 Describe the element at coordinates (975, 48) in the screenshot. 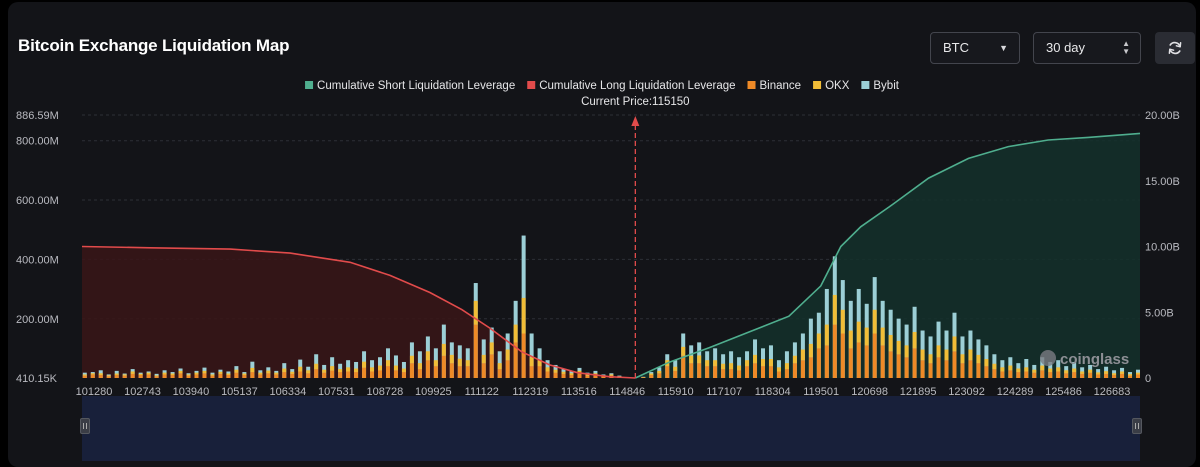

I see `coin-select: BTC ▼` at that location.